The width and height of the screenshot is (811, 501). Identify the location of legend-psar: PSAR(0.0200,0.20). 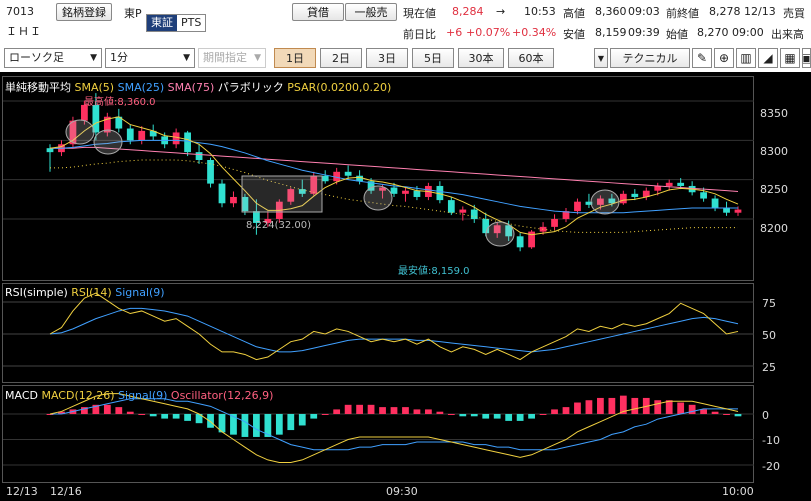
(339, 87).